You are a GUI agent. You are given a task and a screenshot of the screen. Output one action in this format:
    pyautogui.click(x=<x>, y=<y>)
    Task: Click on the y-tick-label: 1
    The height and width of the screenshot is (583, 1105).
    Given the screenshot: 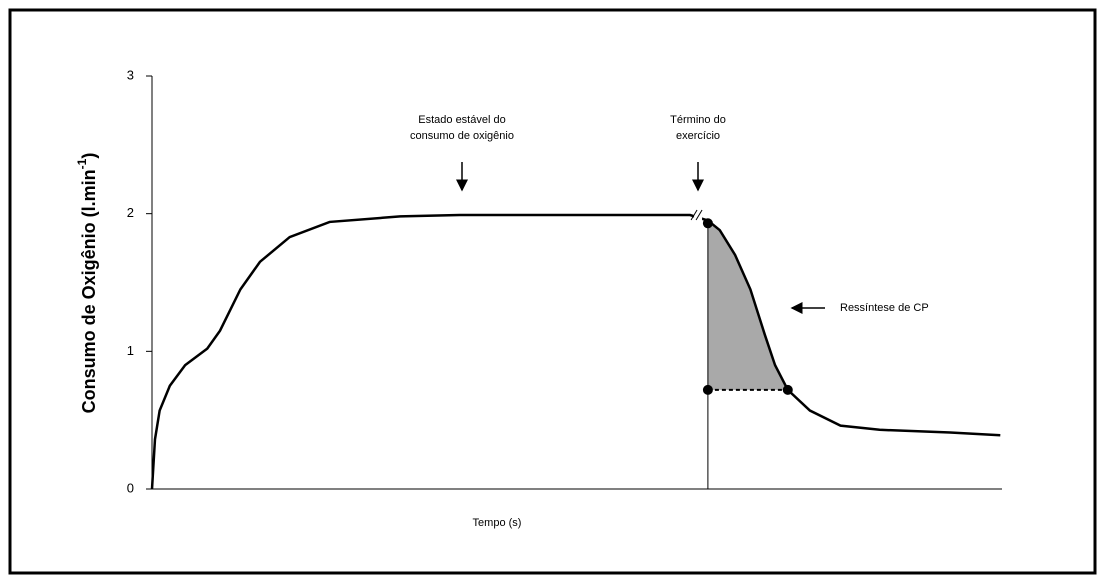 What is the action you would take?
    pyautogui.click(x=130, y=350)
    